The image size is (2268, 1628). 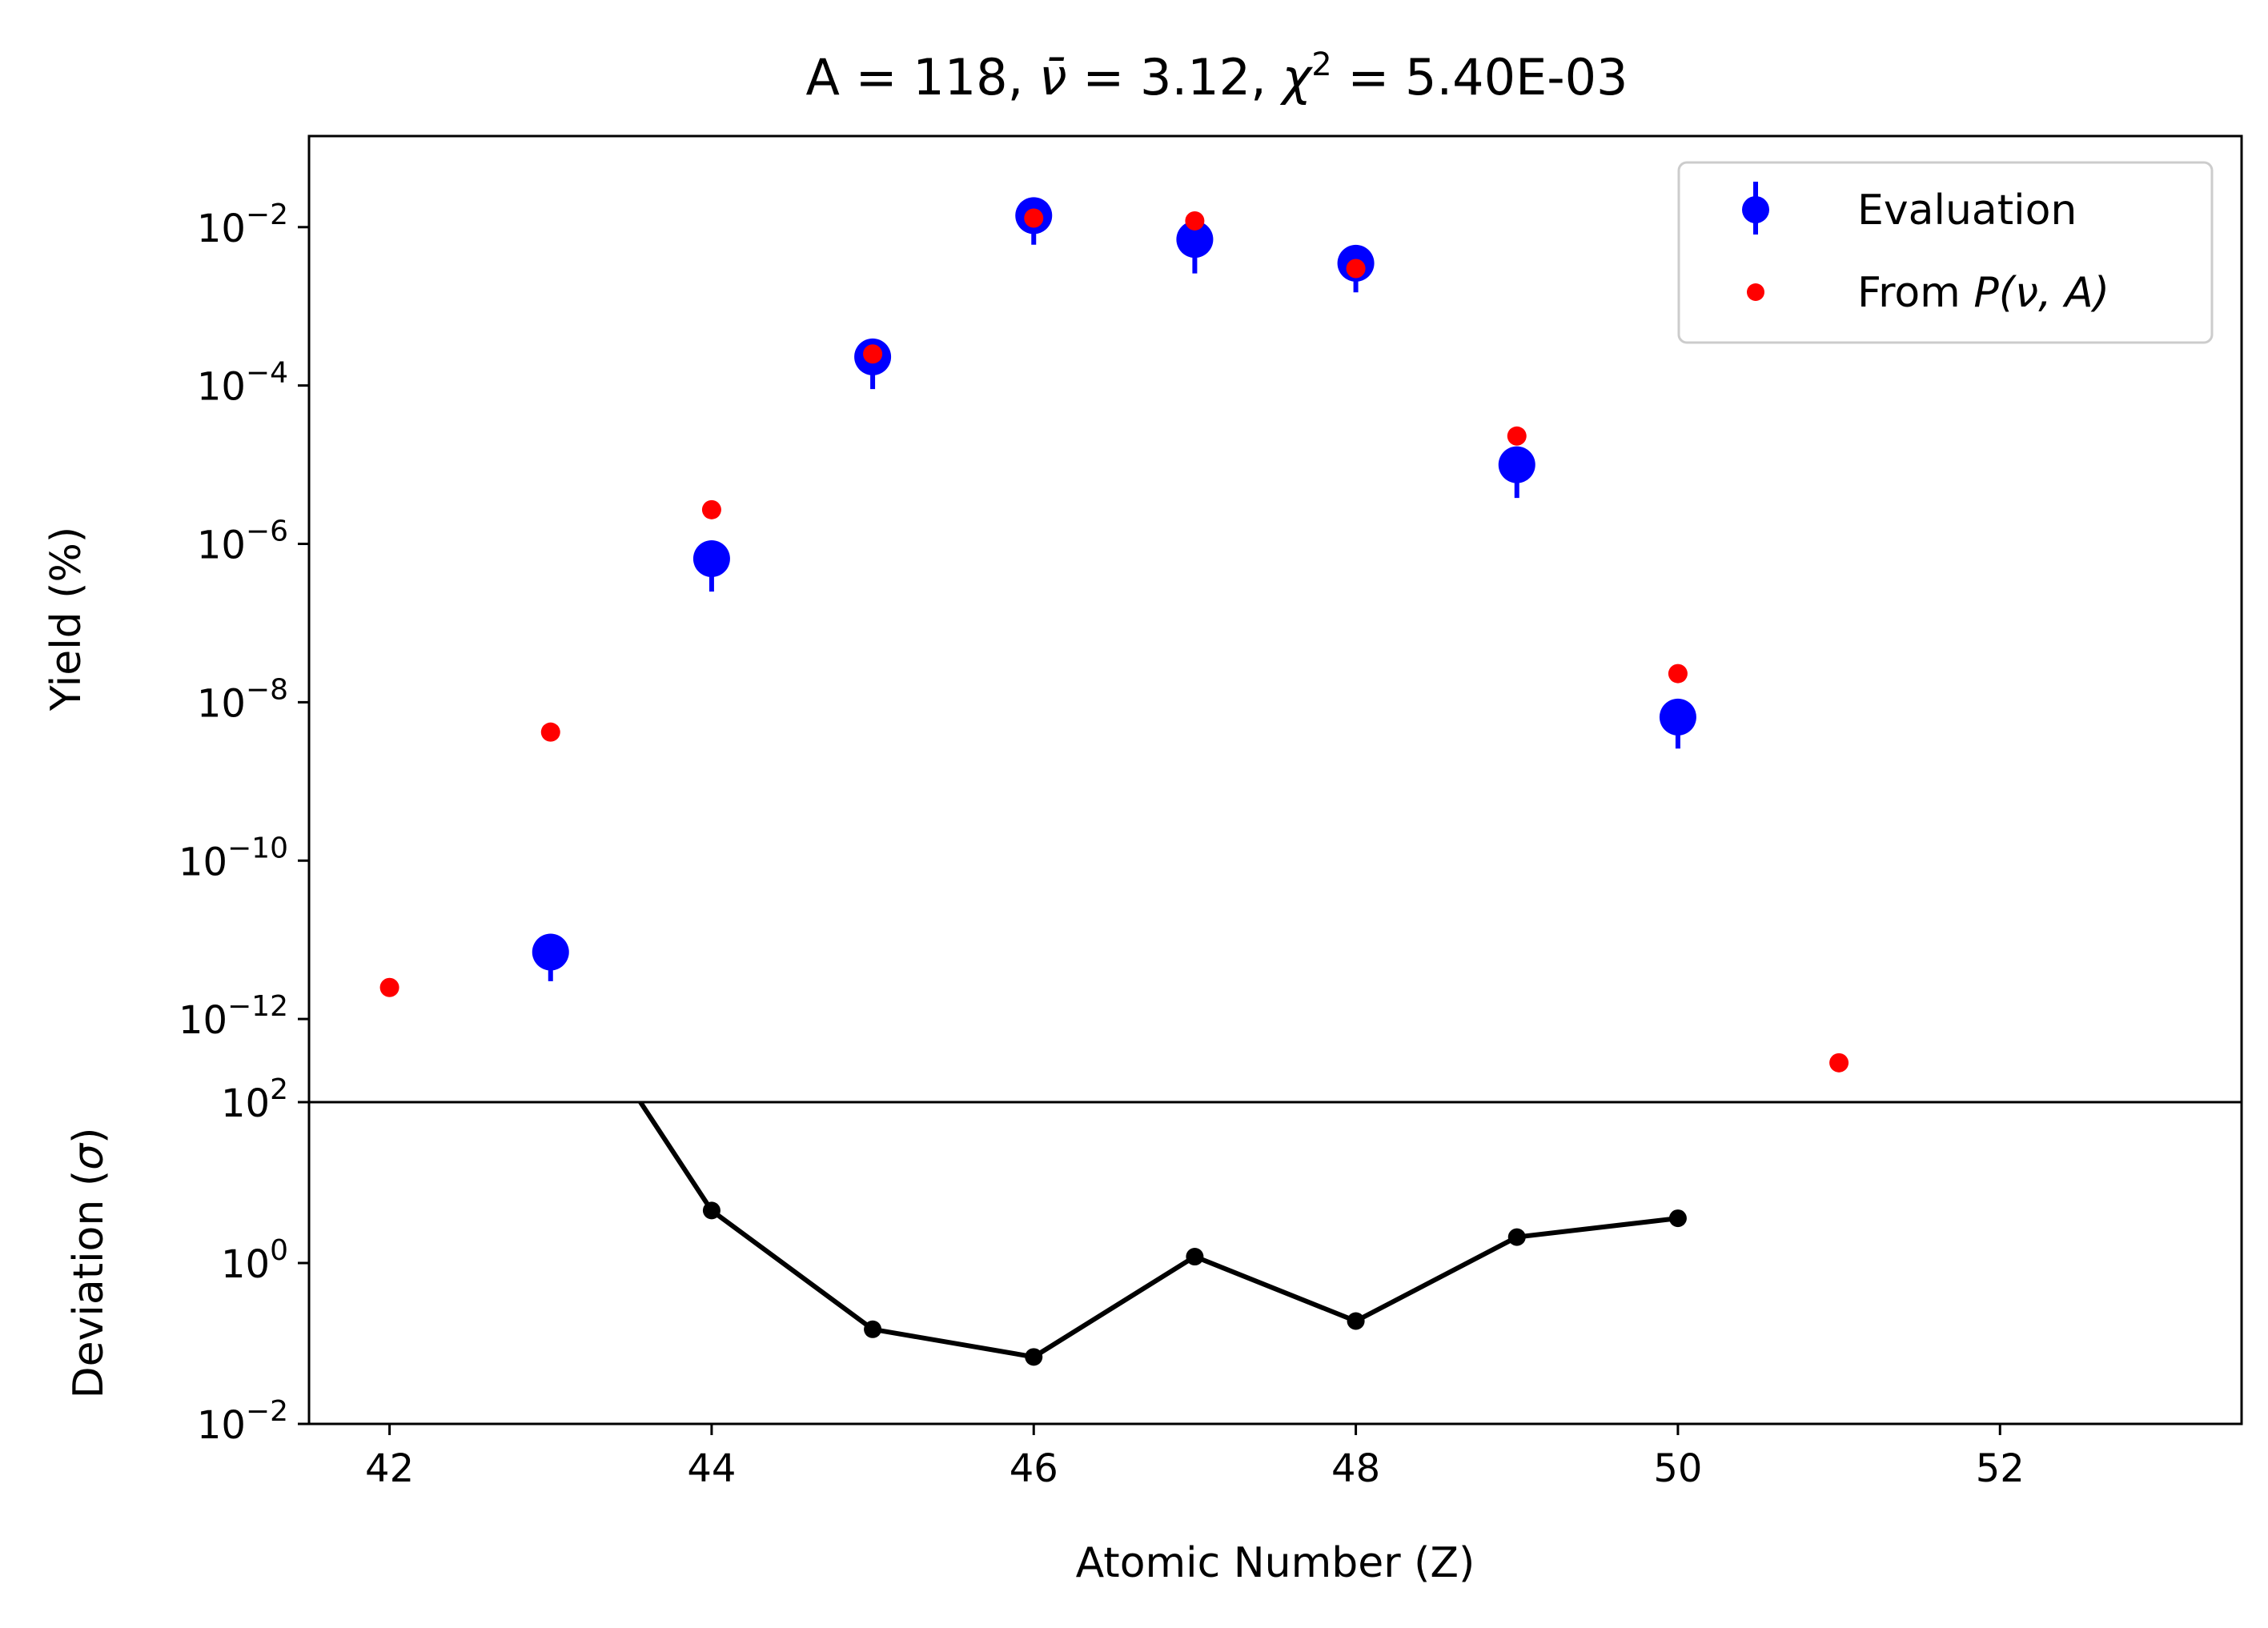 I want to click on legend: Evaluation From P(ν, A), so click(x=1945, y=252).